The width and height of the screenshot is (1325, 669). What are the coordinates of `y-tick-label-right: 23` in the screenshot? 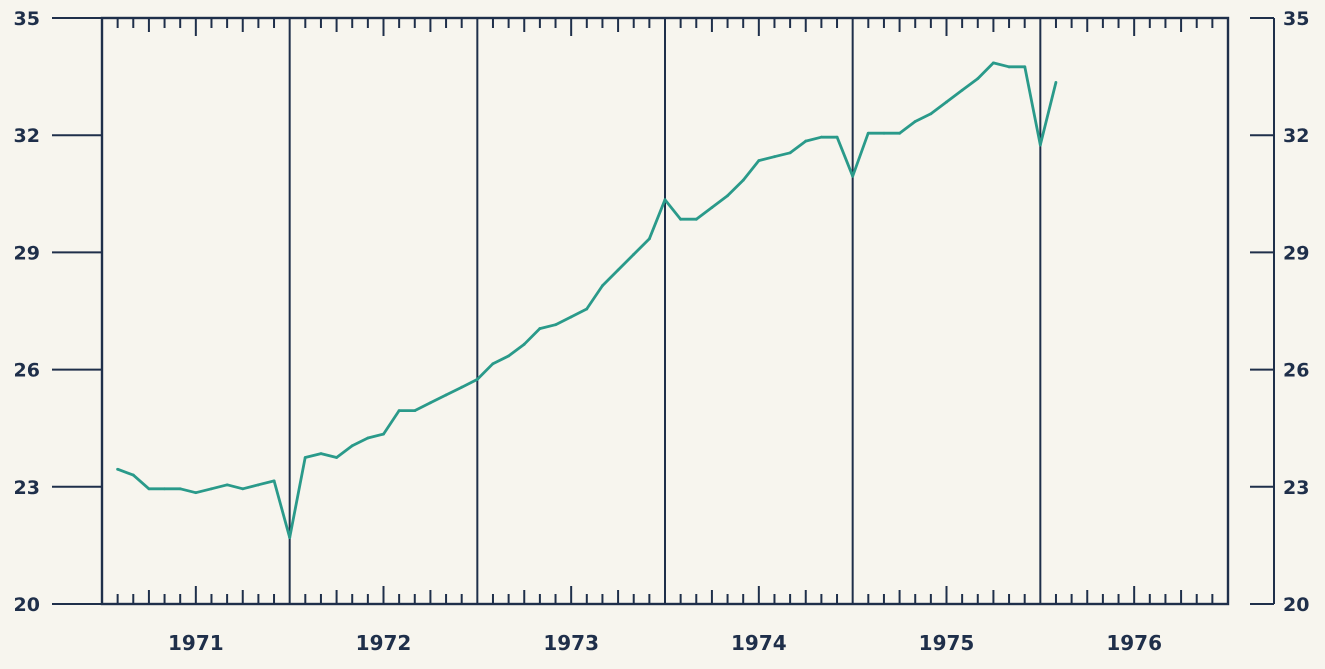 It's located at (1296, 488).